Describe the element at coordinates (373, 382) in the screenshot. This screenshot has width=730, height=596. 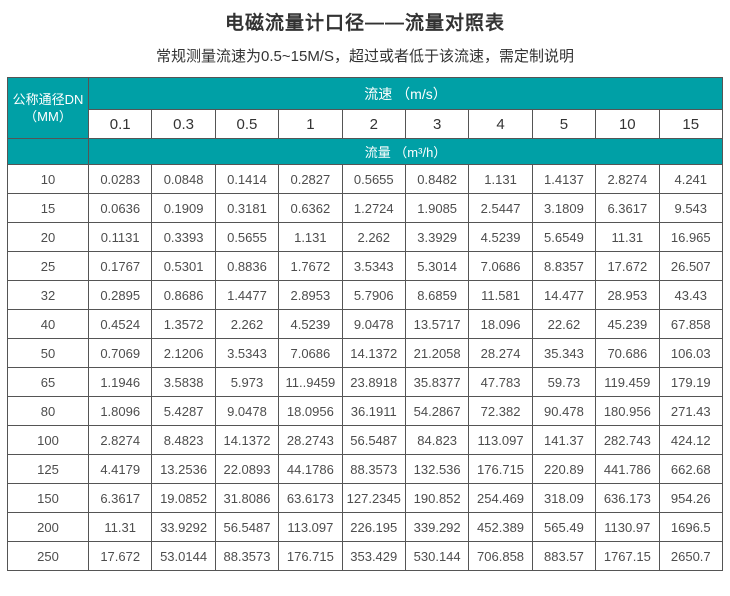
I see `flow-value-cell: 23.8918` at that location.